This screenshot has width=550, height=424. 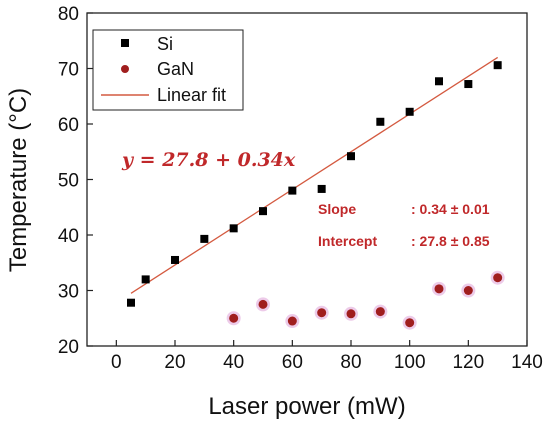 I want to click on legend-box, so click(x=168, y=70).